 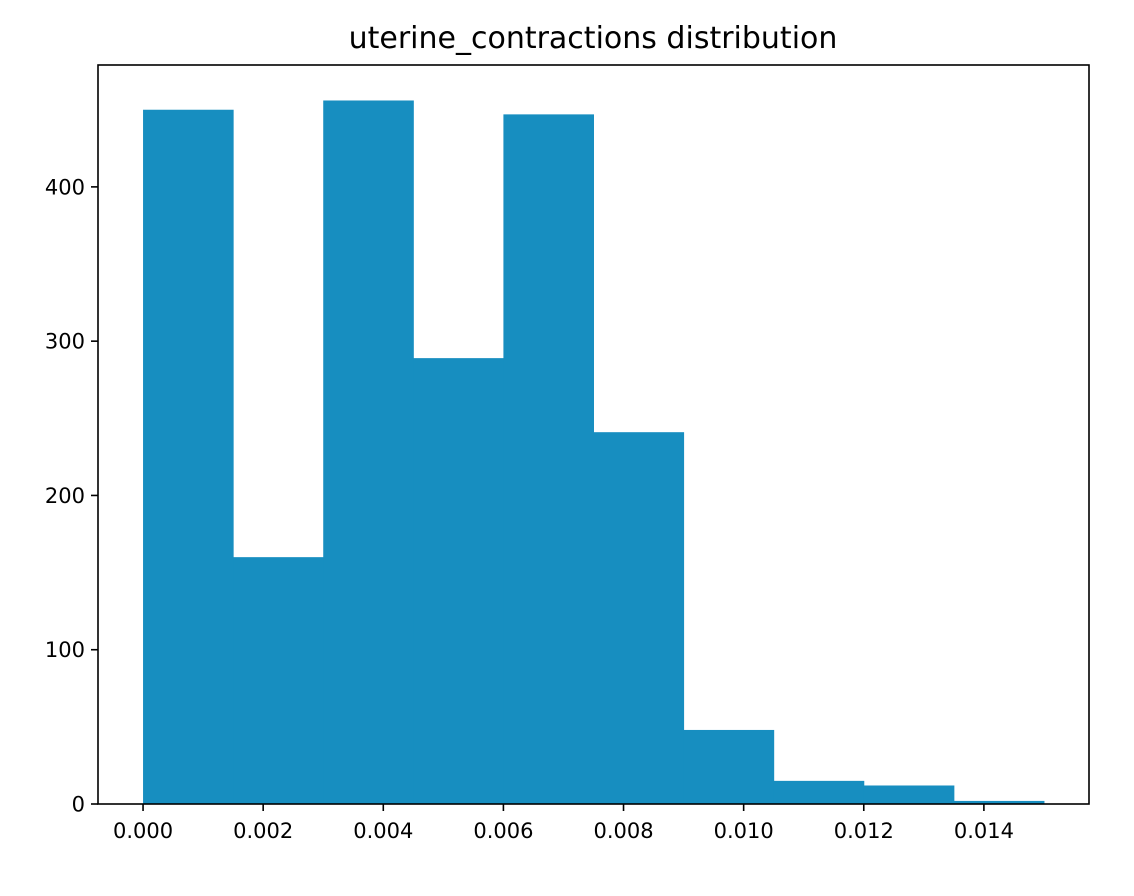 I want to click on x-tick-label: 0.002, so click(x=263, y=831).